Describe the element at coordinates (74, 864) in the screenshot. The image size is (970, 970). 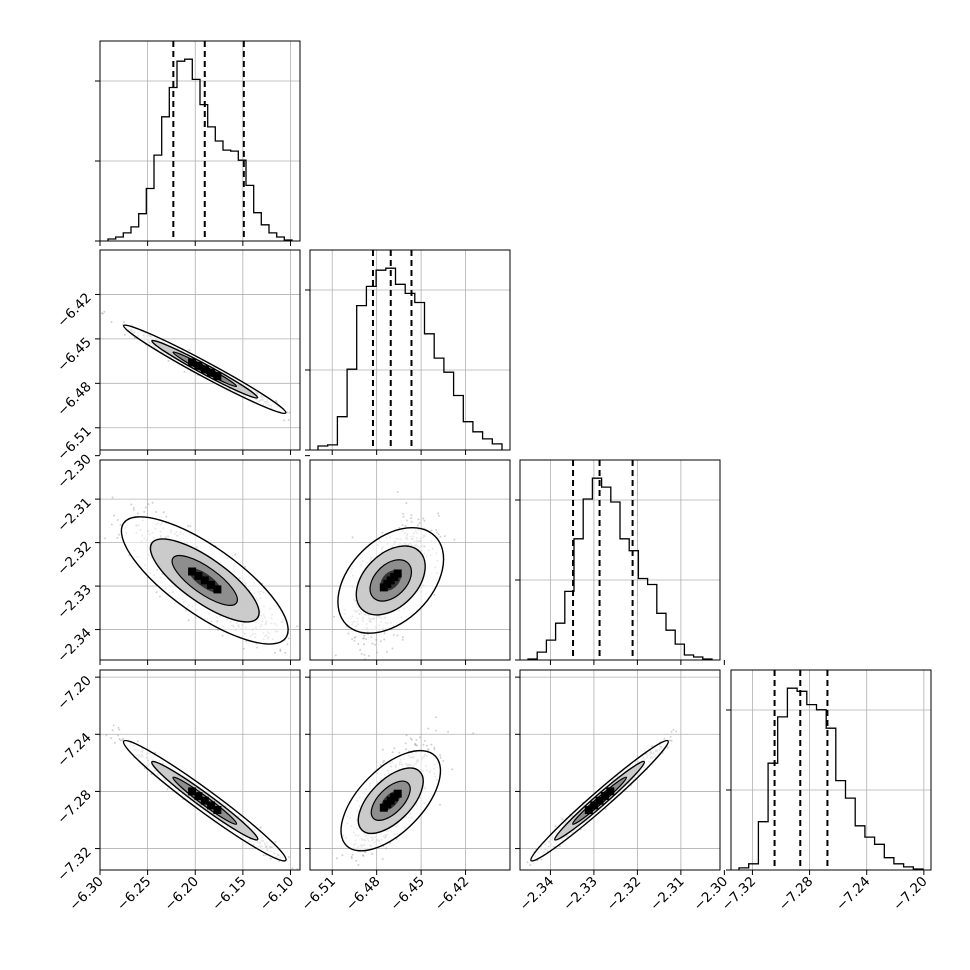
I see `y-tick-label-3-0: −7.32` at that location.